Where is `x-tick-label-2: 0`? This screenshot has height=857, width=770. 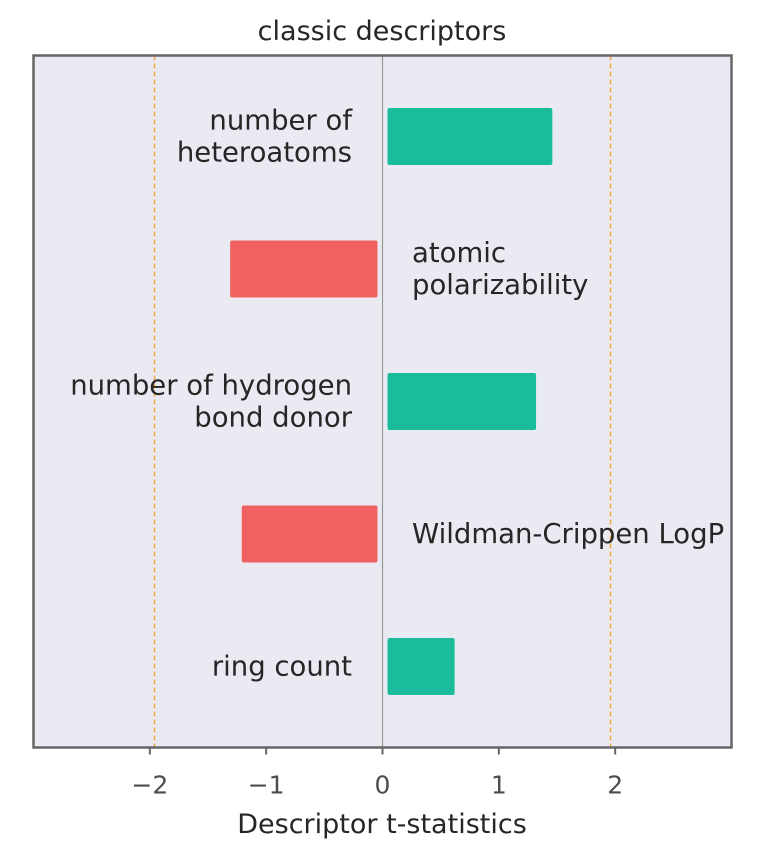
x-tick-label-2: 0 is located at coordinates (383, 785).